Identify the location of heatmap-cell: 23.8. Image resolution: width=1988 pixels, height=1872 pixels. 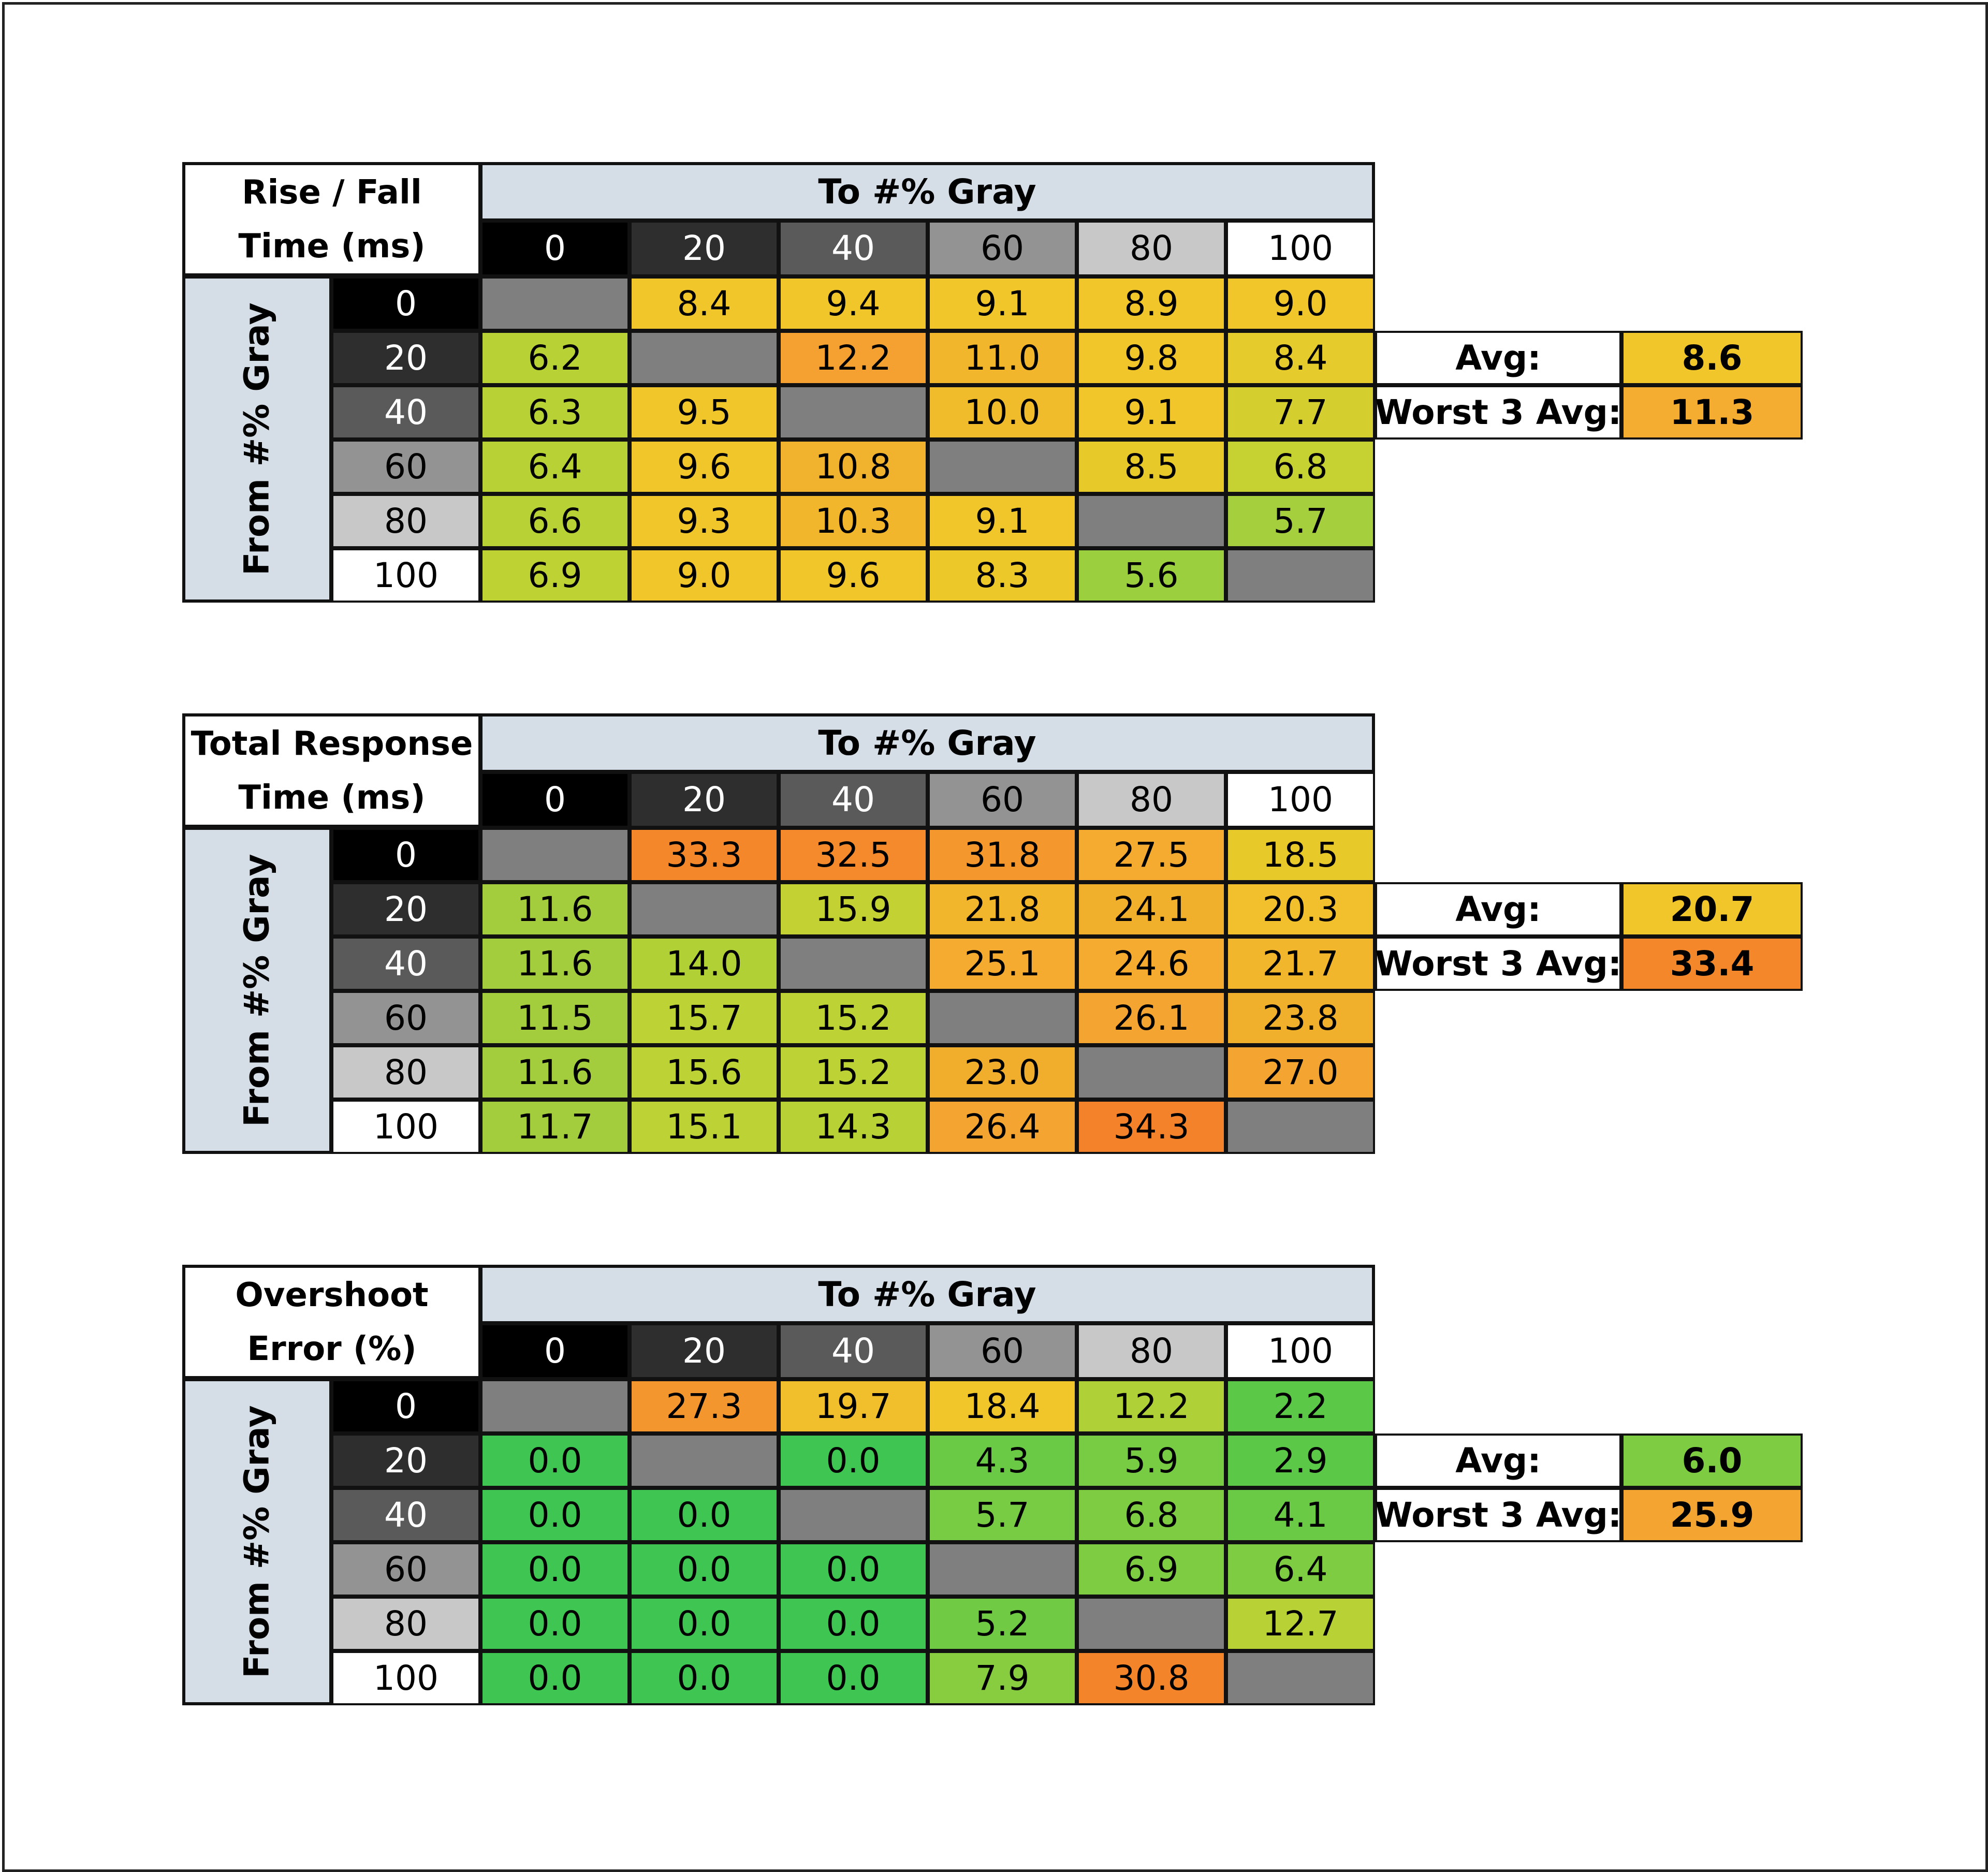
(1300, 1018).